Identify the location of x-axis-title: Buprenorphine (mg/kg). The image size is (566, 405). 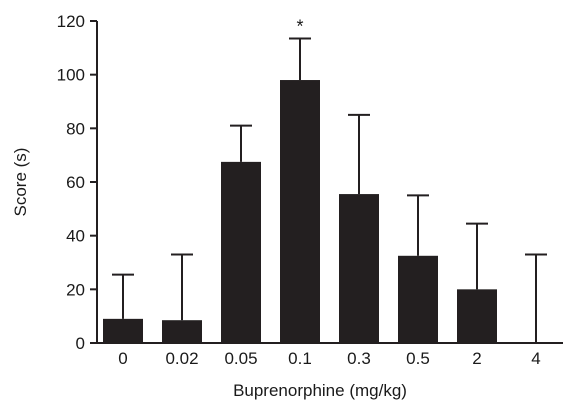
(320, 390).